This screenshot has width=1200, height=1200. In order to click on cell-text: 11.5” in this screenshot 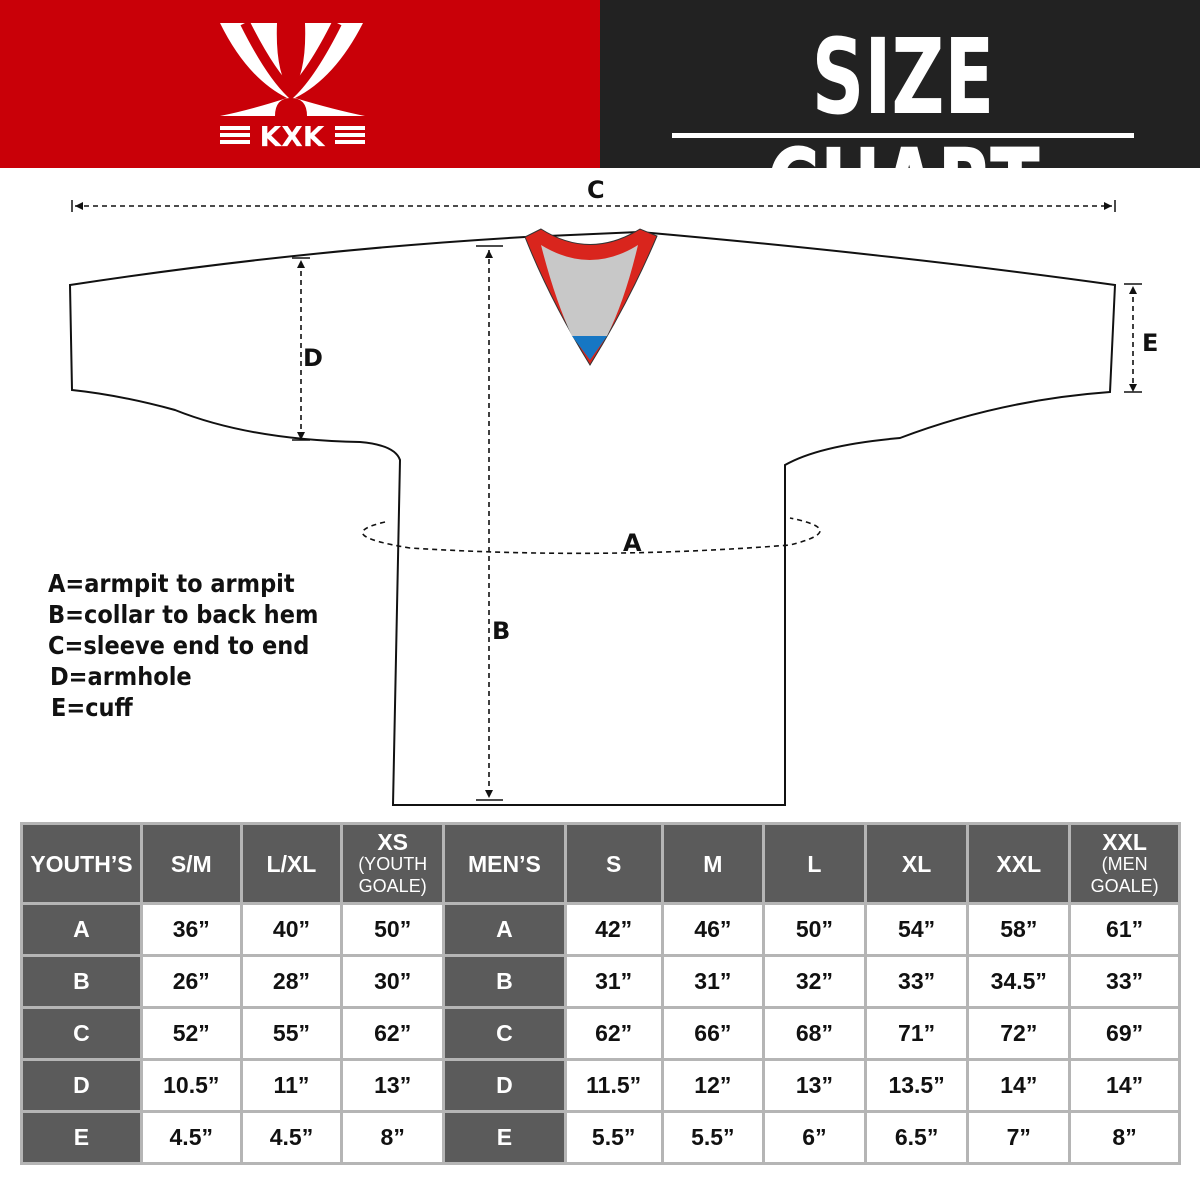, I will do `click(614, 1085)`.